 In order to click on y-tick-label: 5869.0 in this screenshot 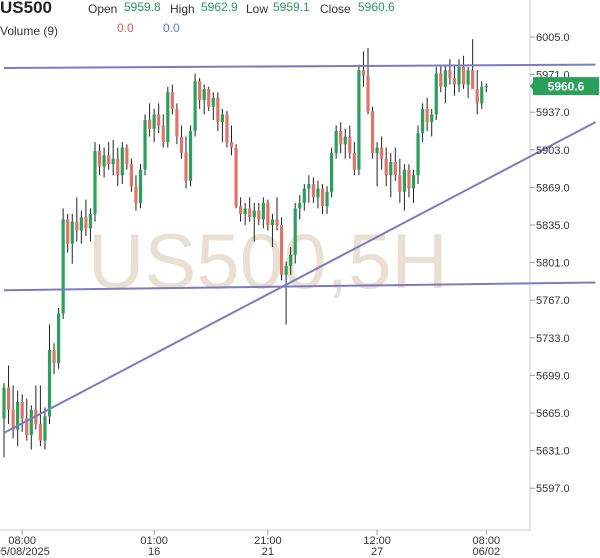, I will do `click(553, 188)`.